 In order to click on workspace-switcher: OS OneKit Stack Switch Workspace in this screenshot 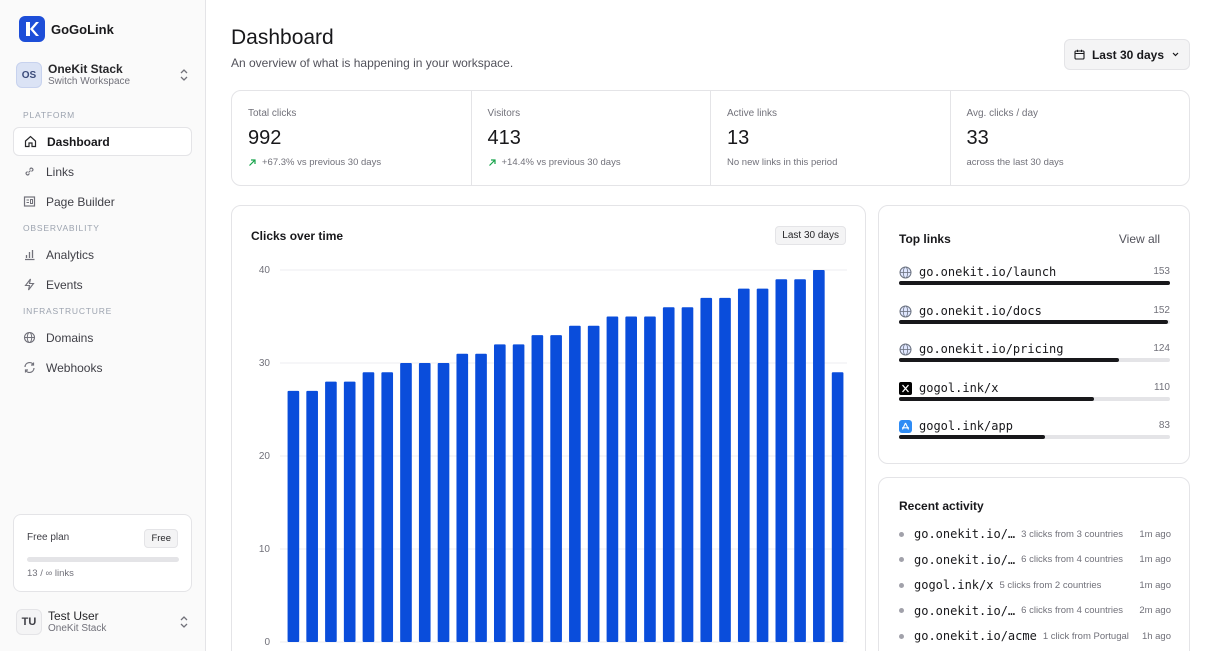, I will do `click(103, 75)`.